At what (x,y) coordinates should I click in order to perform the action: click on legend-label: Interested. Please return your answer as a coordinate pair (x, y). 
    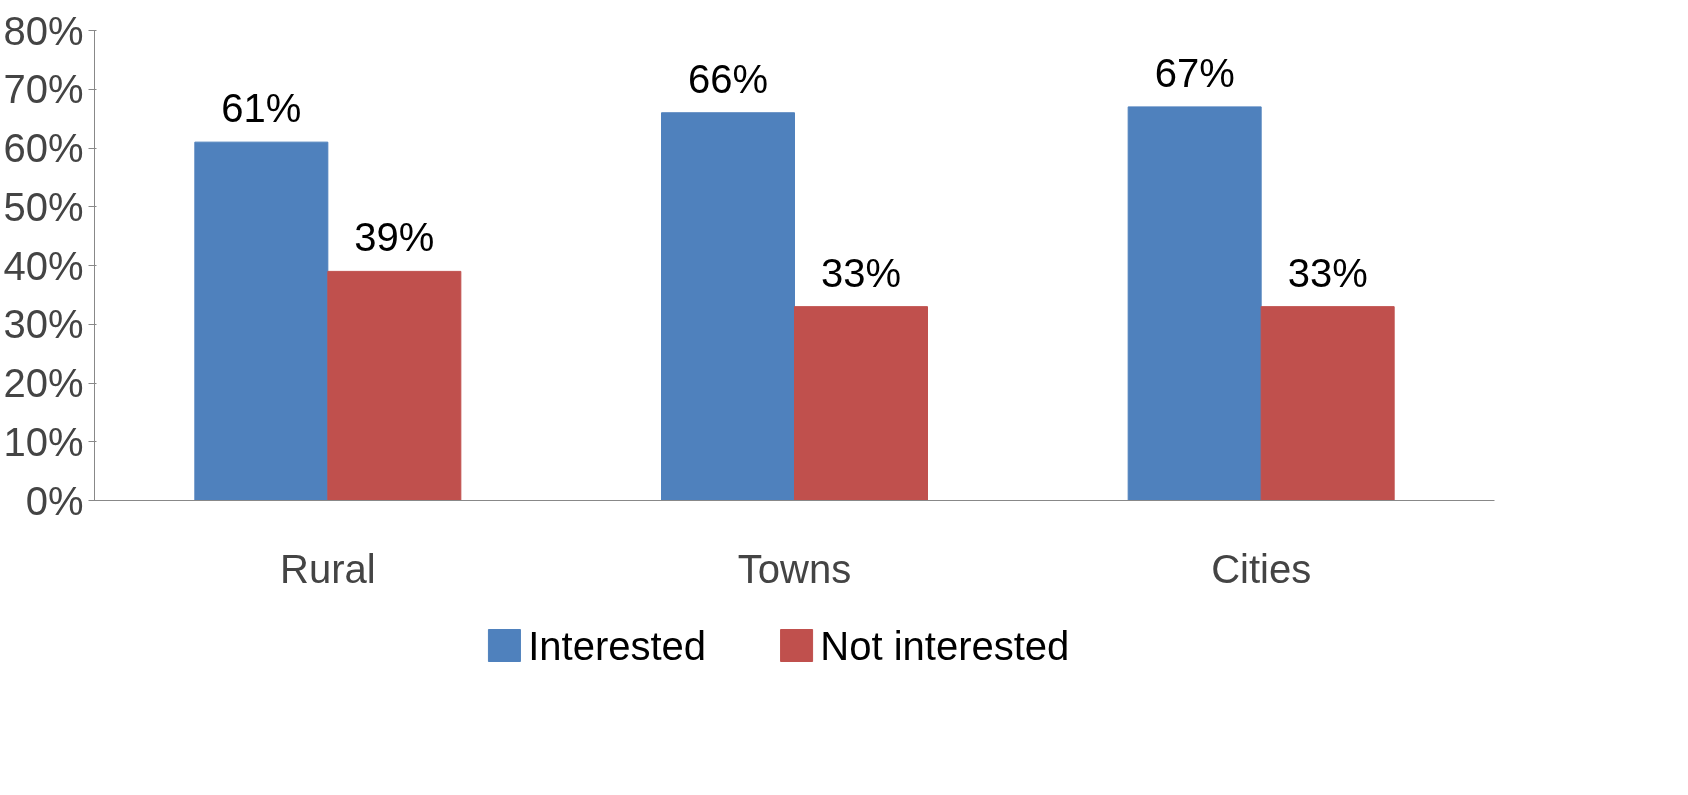
    Looking at the image, I should click on (617, 645).